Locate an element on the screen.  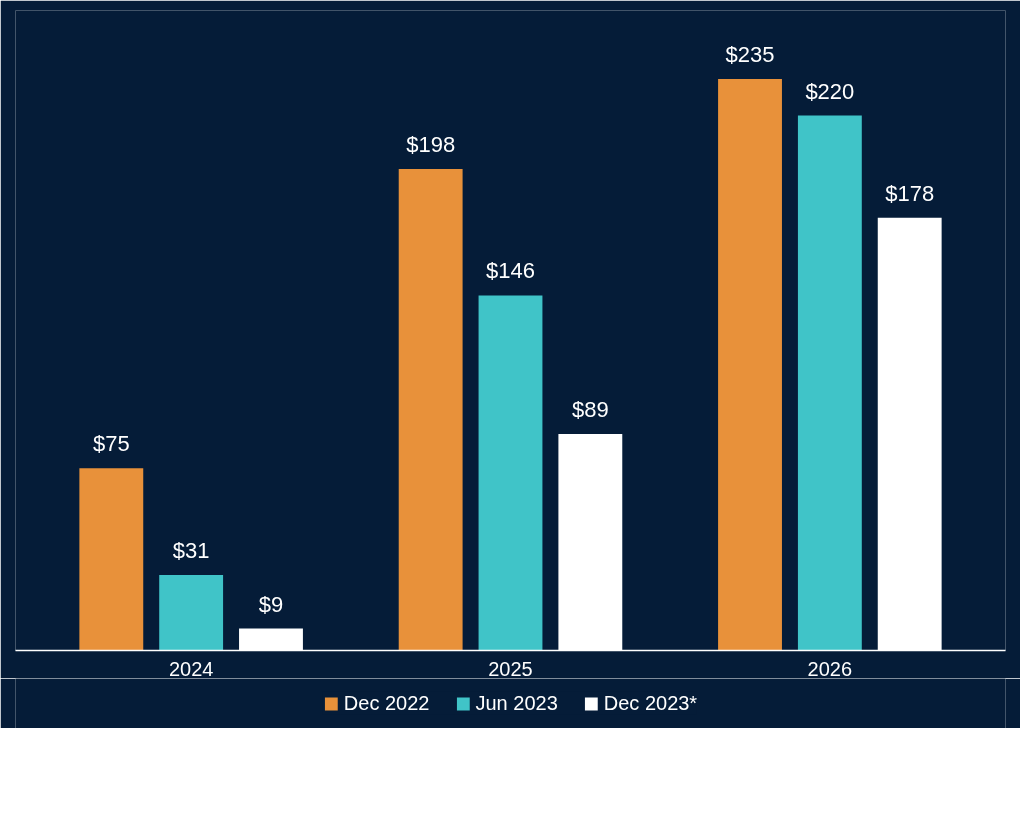
legend-label: Dec 2023* is located at coordinates (650, 703).